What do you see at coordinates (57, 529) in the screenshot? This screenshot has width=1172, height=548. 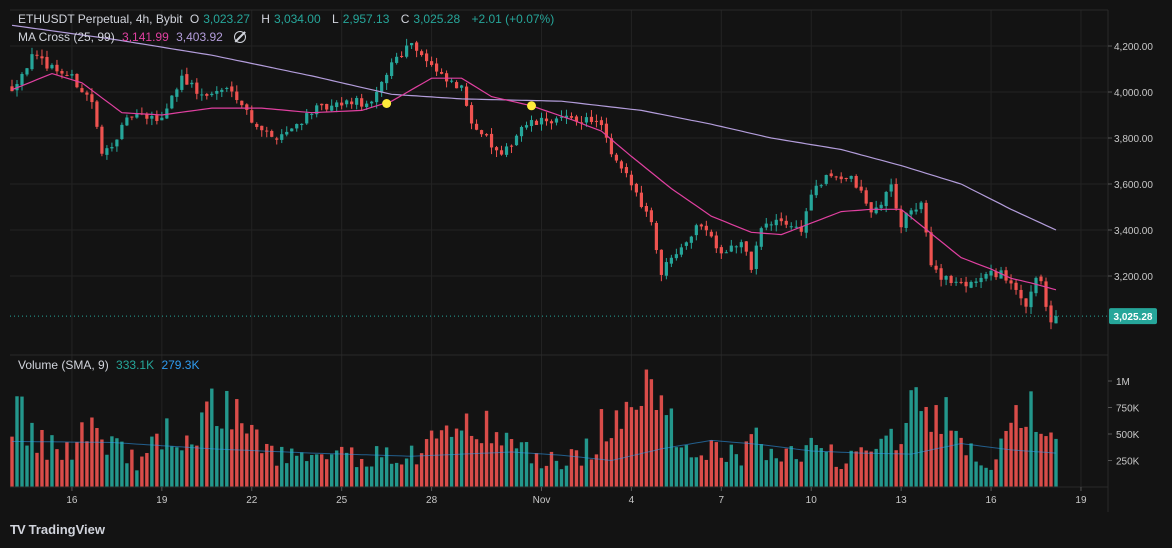 I see `tradingview-brand: TV TradingView` at bounding box center [57, 529].